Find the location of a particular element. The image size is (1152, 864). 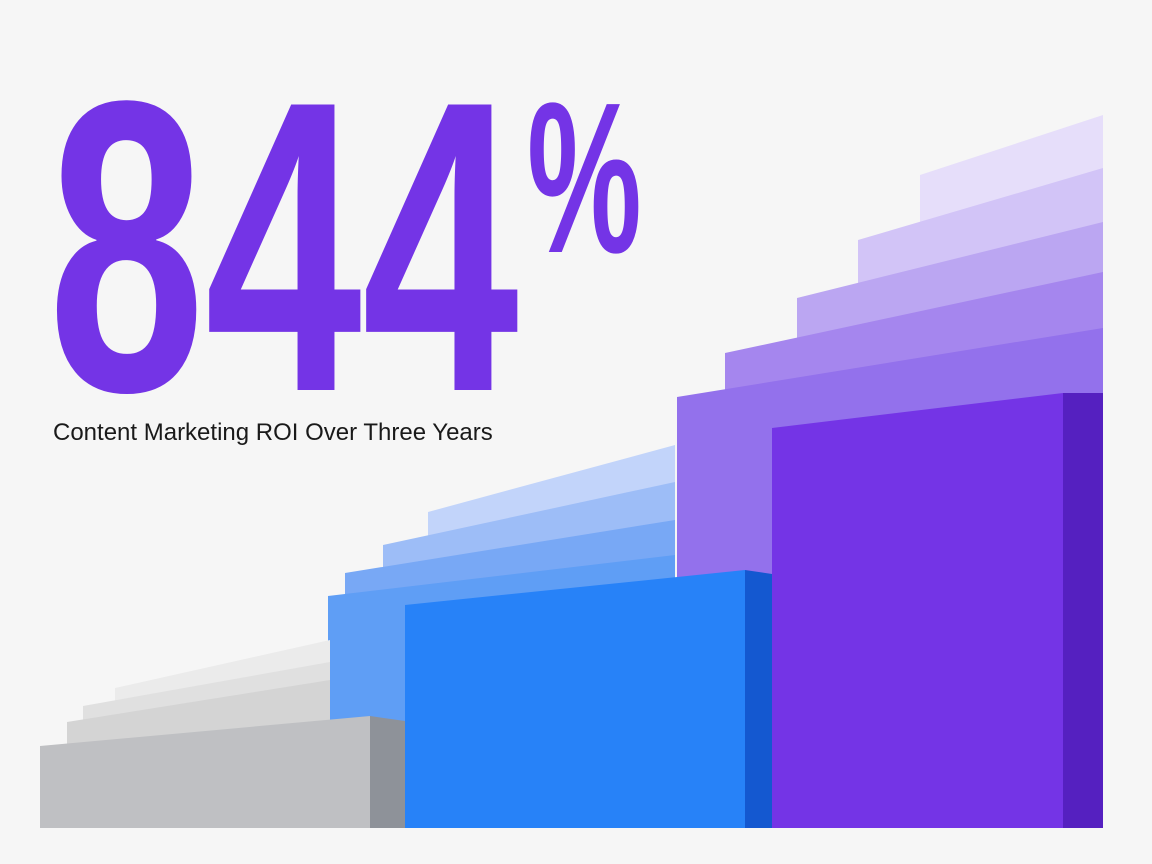

headline-unit: % is located at coordinates (584, 178).